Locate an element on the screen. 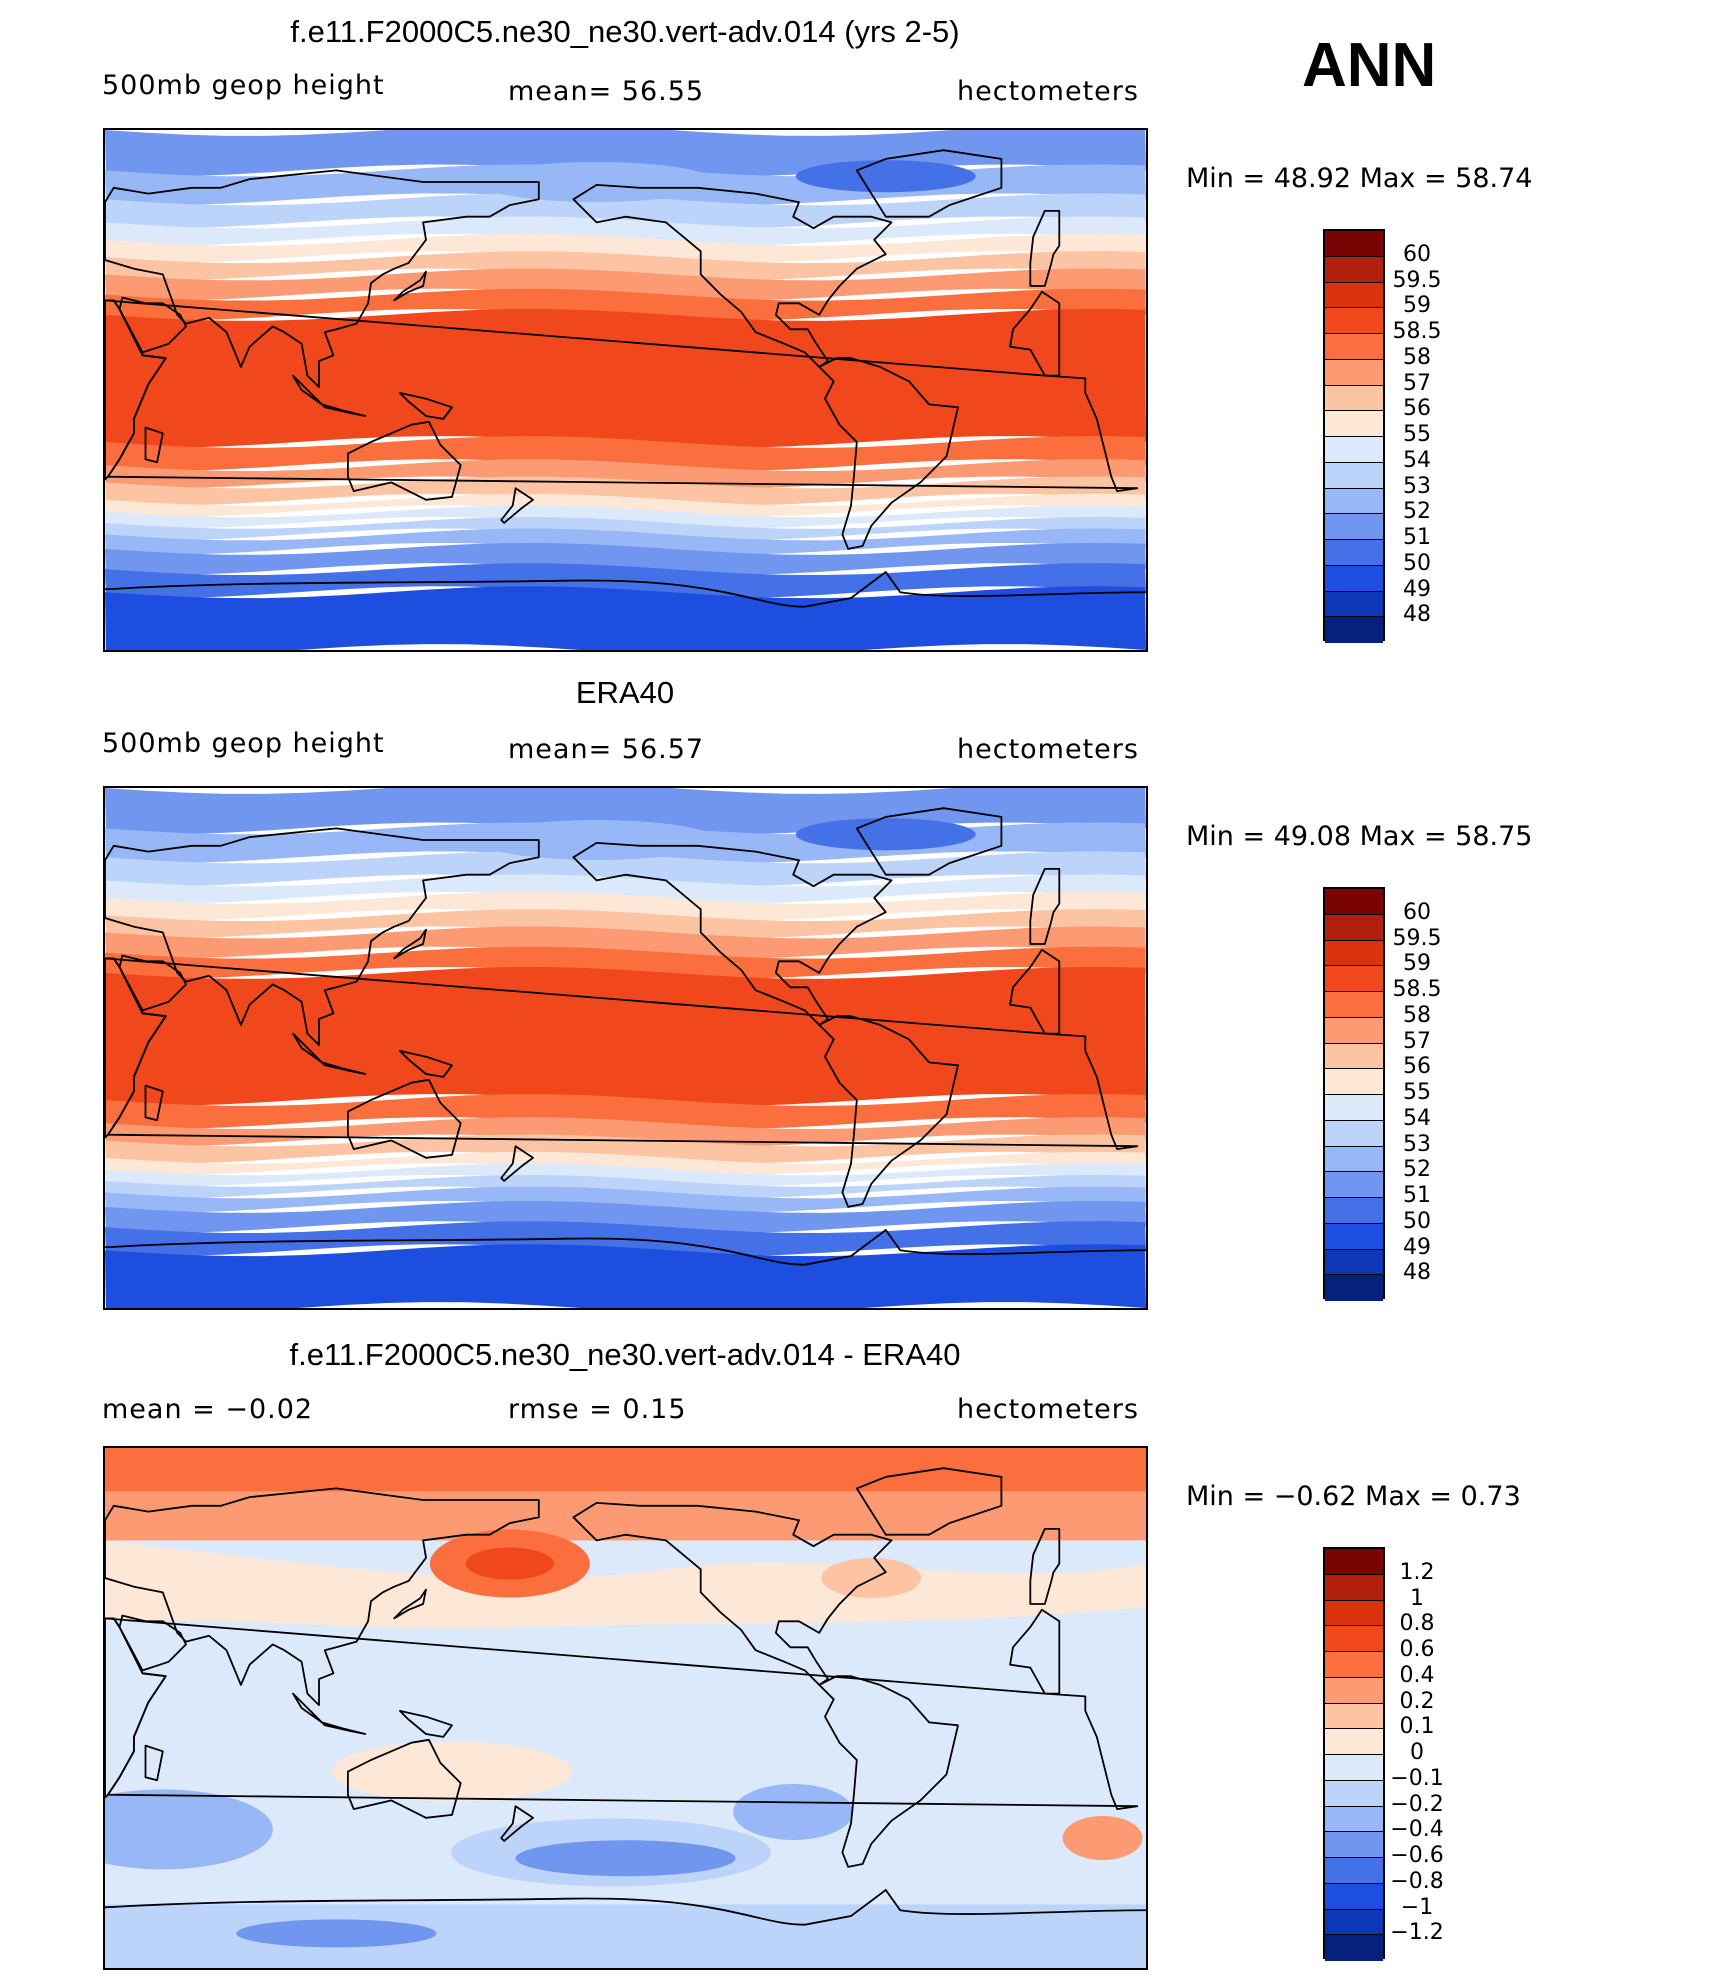  panel-left-label: 500mb geop height is located at coordinates (243, 743).